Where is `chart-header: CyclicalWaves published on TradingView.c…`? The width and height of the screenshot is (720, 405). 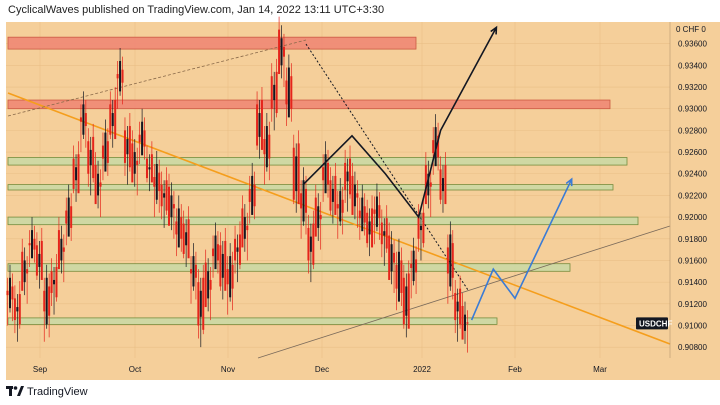 chart-header: CyclicalWaves published on TradingView.c… is located at coordinates (360, 11).